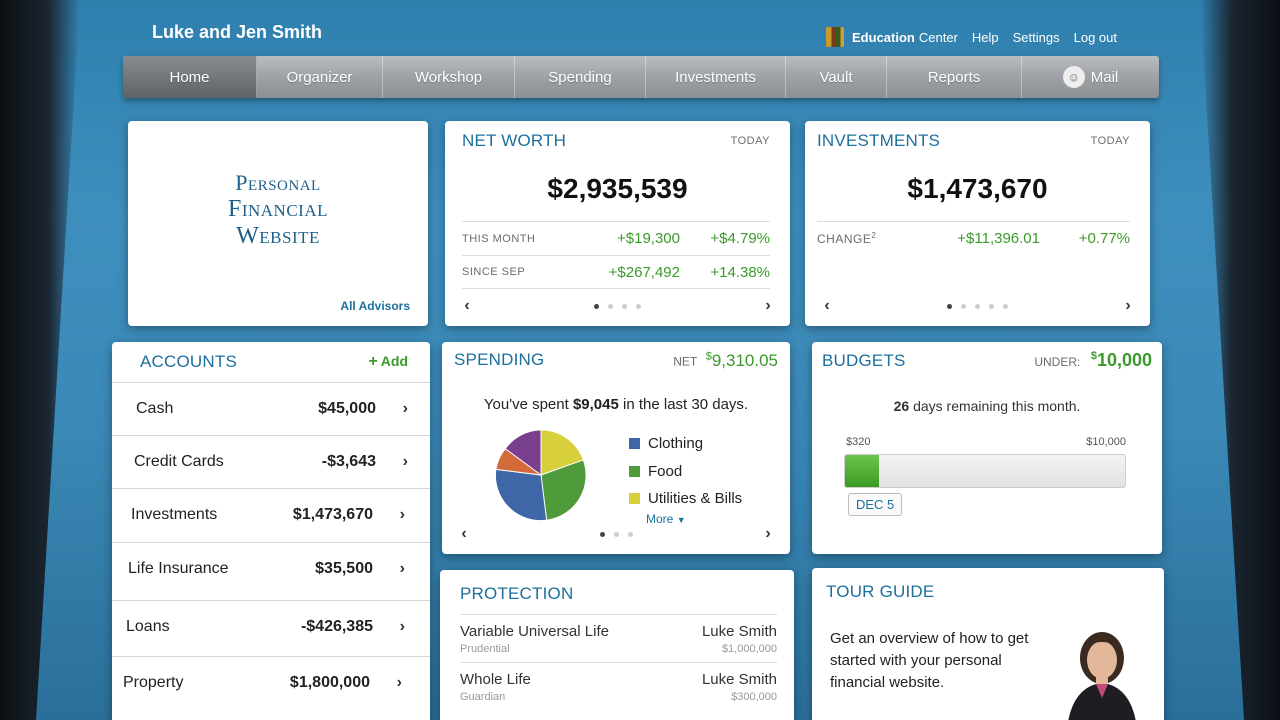  What do you see at coordinates (618, 686) in the screenshot?
I see `policy-row: Whole Life Guardian Luke Smith $300,000` at bounding box center [618, 686].